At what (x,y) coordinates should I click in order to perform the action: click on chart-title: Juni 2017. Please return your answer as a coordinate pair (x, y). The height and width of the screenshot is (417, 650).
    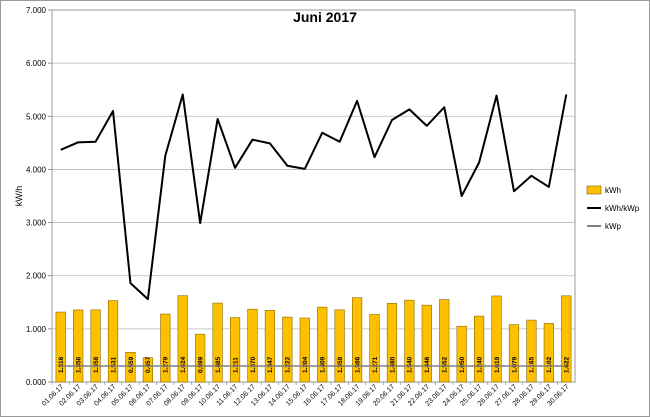
    Looking at the image, I should click on (325, 17).